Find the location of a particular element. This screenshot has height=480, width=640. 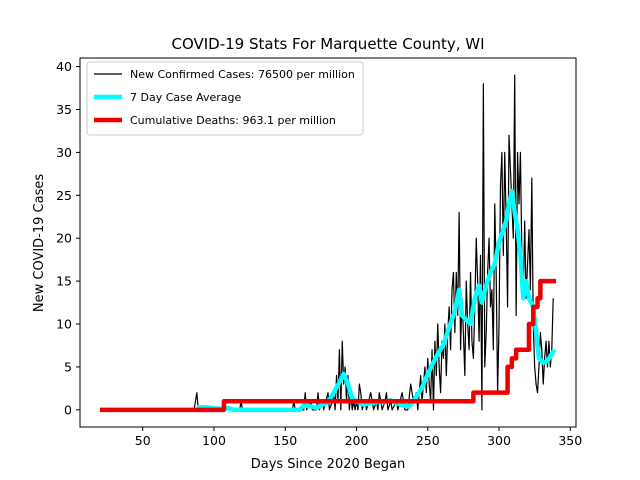

y-tick-label: 30 is located at coordinates (64, 152).